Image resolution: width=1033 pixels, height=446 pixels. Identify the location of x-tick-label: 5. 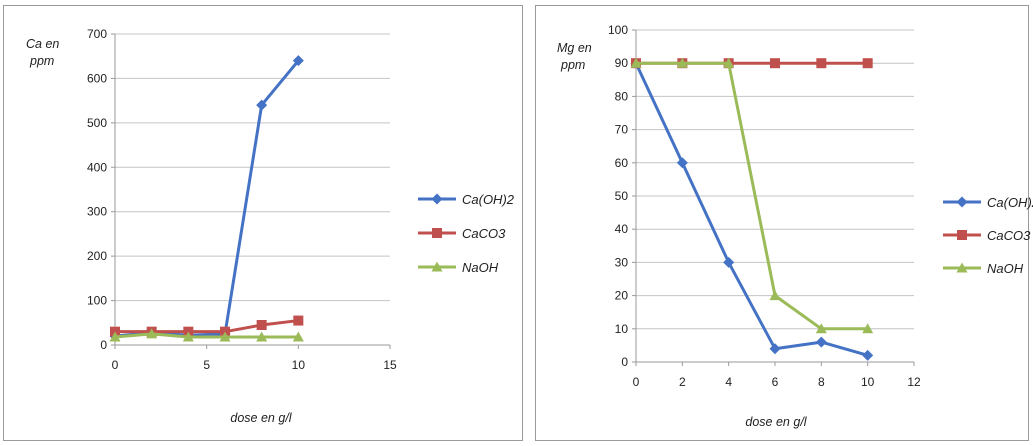
(206, 365).